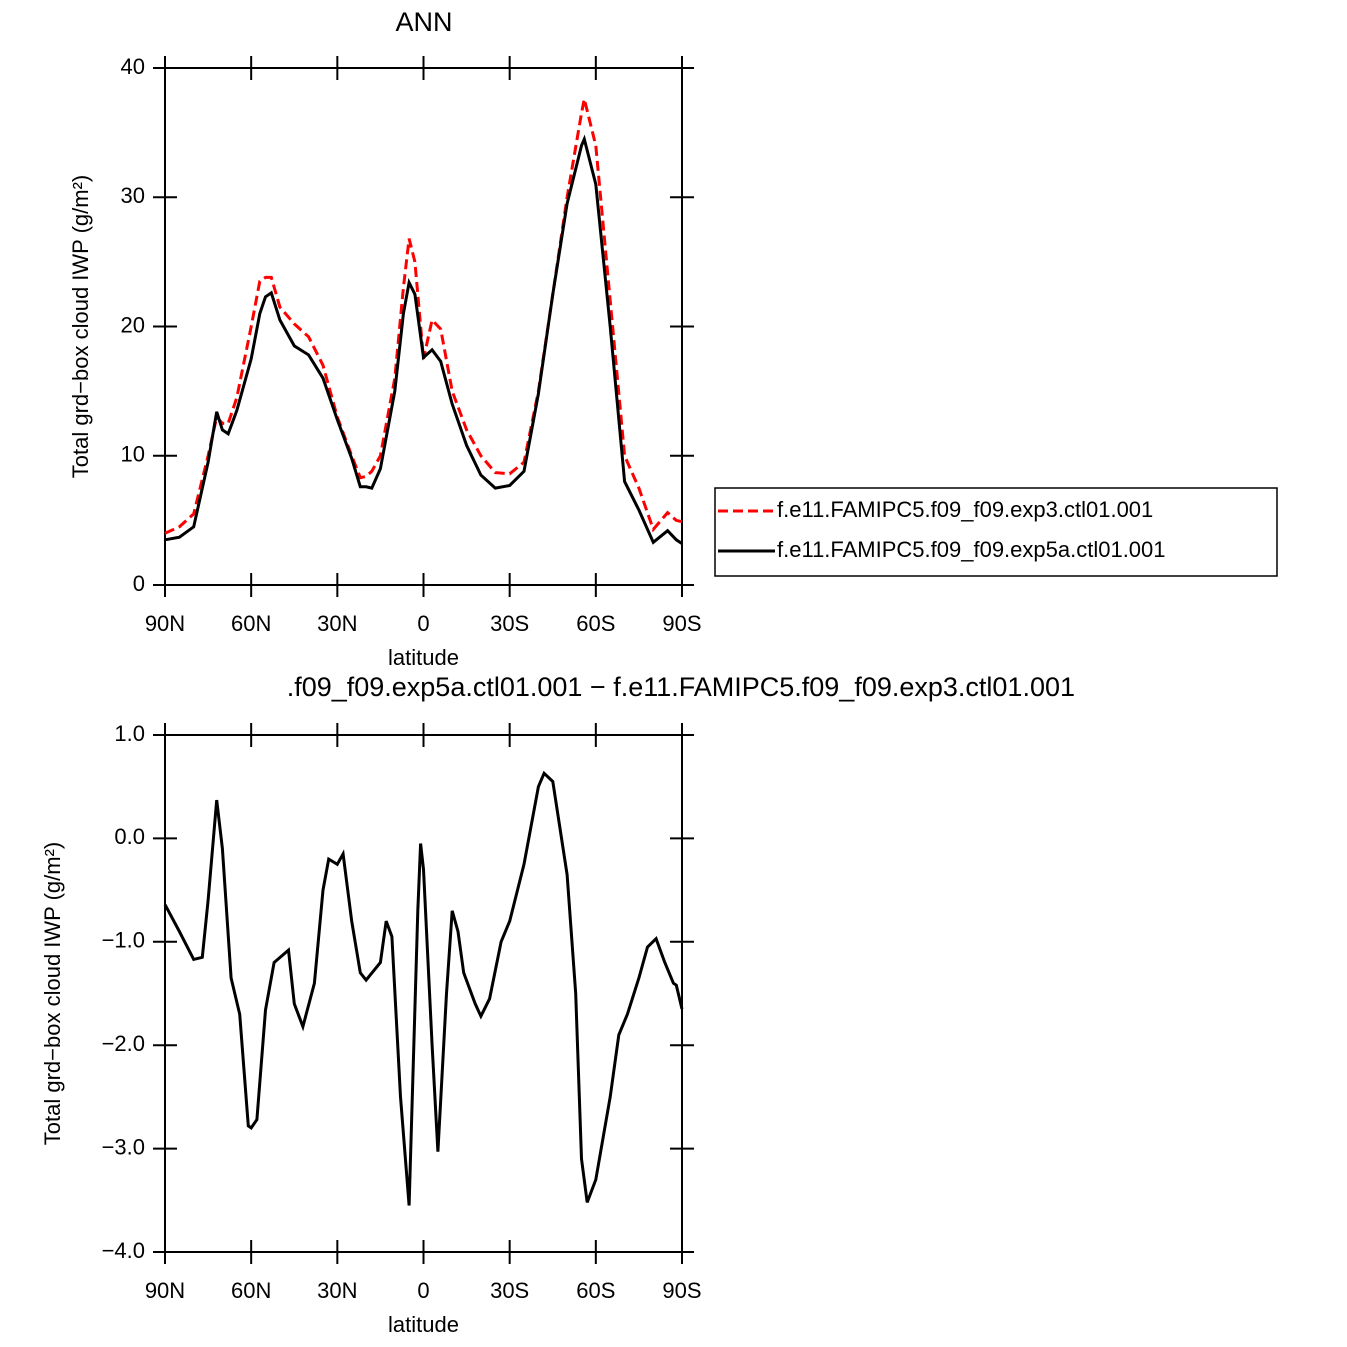 This screenshot has height=1347, width=1347. I want to click on legend-label: f.e11.FAMIPC5.f09_f09.exp5a.ctl01.001, so click(971, 549).